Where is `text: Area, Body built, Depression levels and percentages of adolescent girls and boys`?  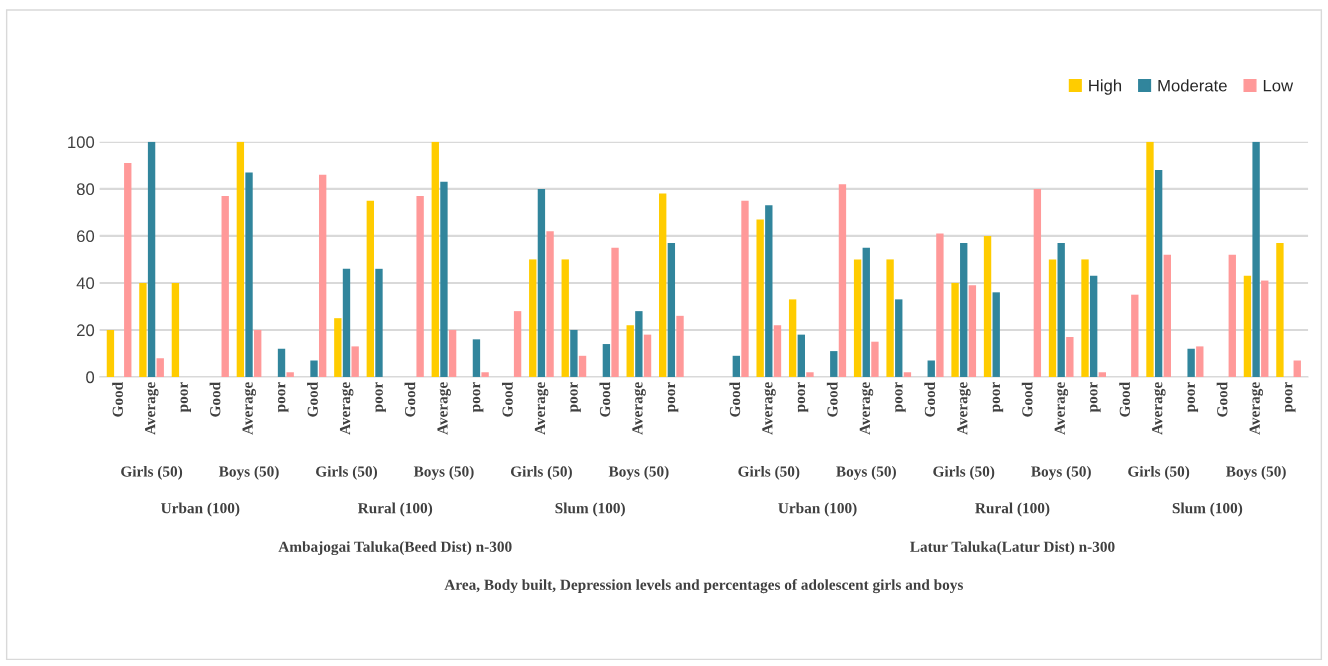
text: Area, Body built, Depression levels and percentages of adolescent girls and boys is located at coordinates (703, 586).